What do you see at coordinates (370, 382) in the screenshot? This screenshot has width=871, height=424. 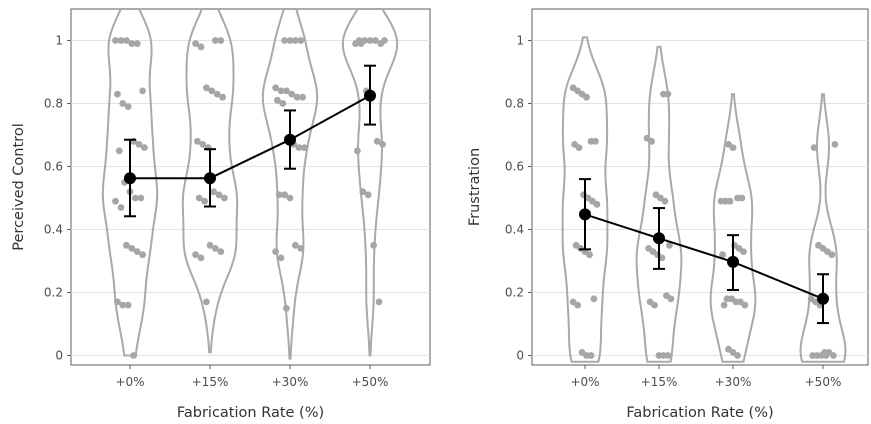 I see `x-tick-label: +50%` at bounding box center [370, 382].